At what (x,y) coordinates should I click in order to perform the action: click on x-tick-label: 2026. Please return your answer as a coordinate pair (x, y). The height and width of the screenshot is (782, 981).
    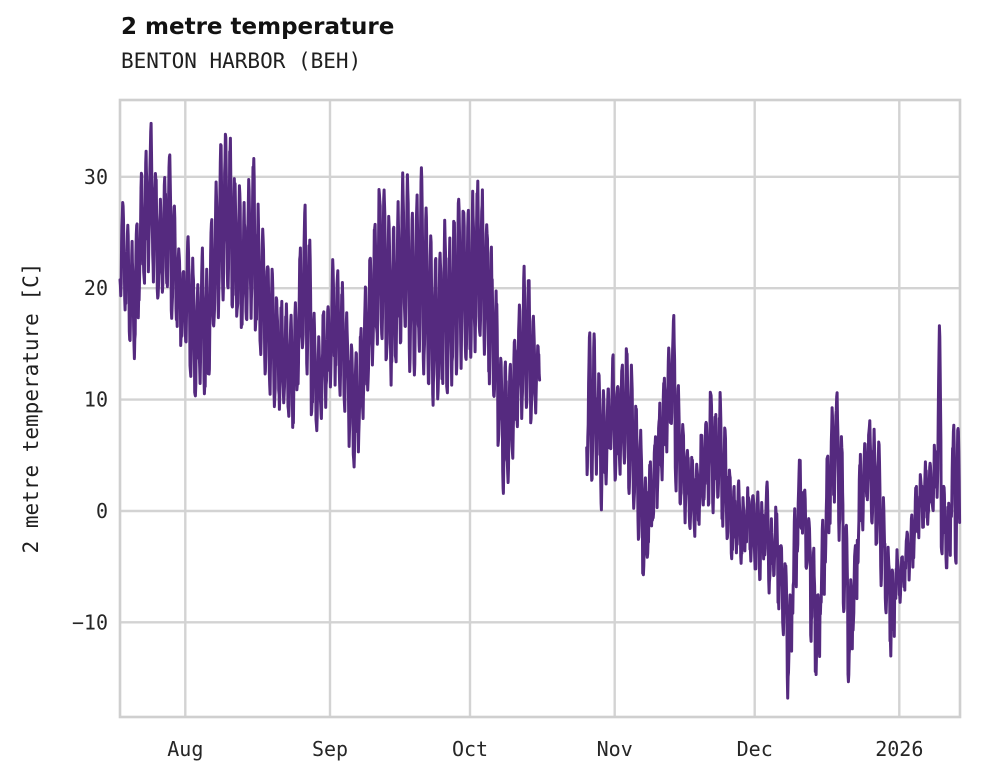
    Looking at the image, I should click on (899, 749).